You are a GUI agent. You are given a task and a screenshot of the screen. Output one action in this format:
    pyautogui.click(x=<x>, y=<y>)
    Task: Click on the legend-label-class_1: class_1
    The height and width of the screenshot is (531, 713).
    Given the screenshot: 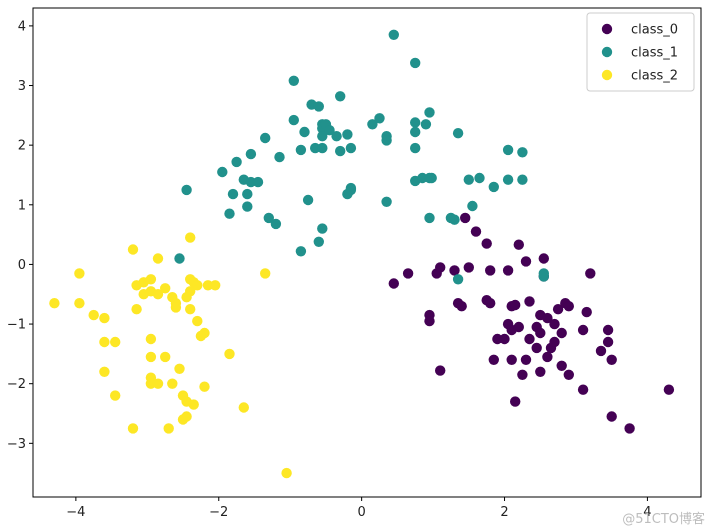 What is the action you would take?
    pyautogui.click(x=654, y=53)
    